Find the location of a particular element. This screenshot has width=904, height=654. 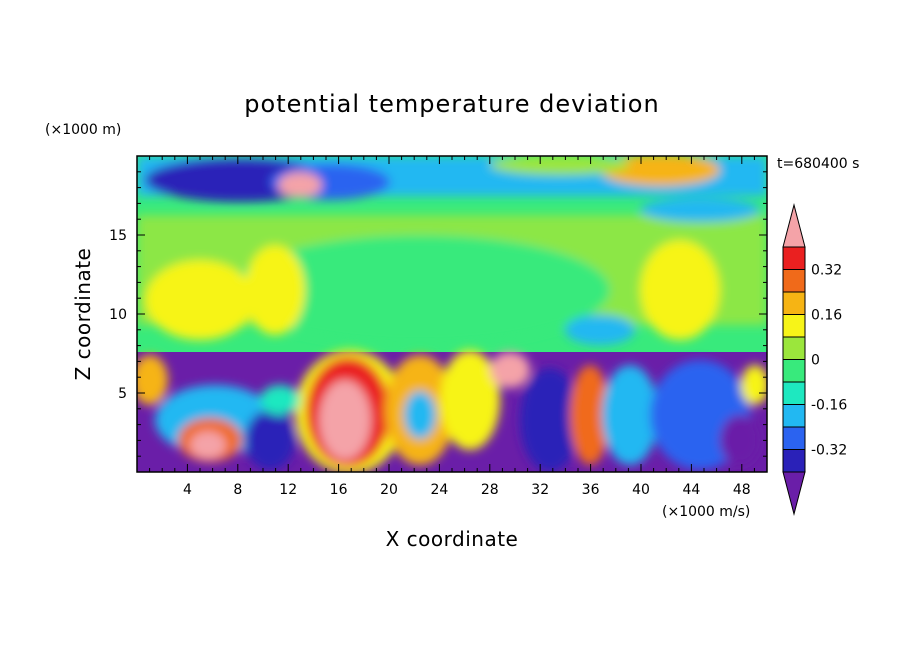

colorbar-min-arrow is located at coordinates (794, 493).